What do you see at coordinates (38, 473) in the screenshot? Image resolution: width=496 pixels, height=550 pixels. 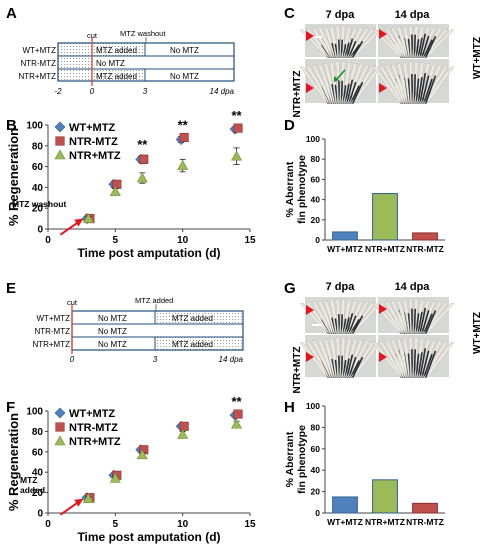 I see `chart-f-ytick-label: 40` at bounding box center [38, 473].